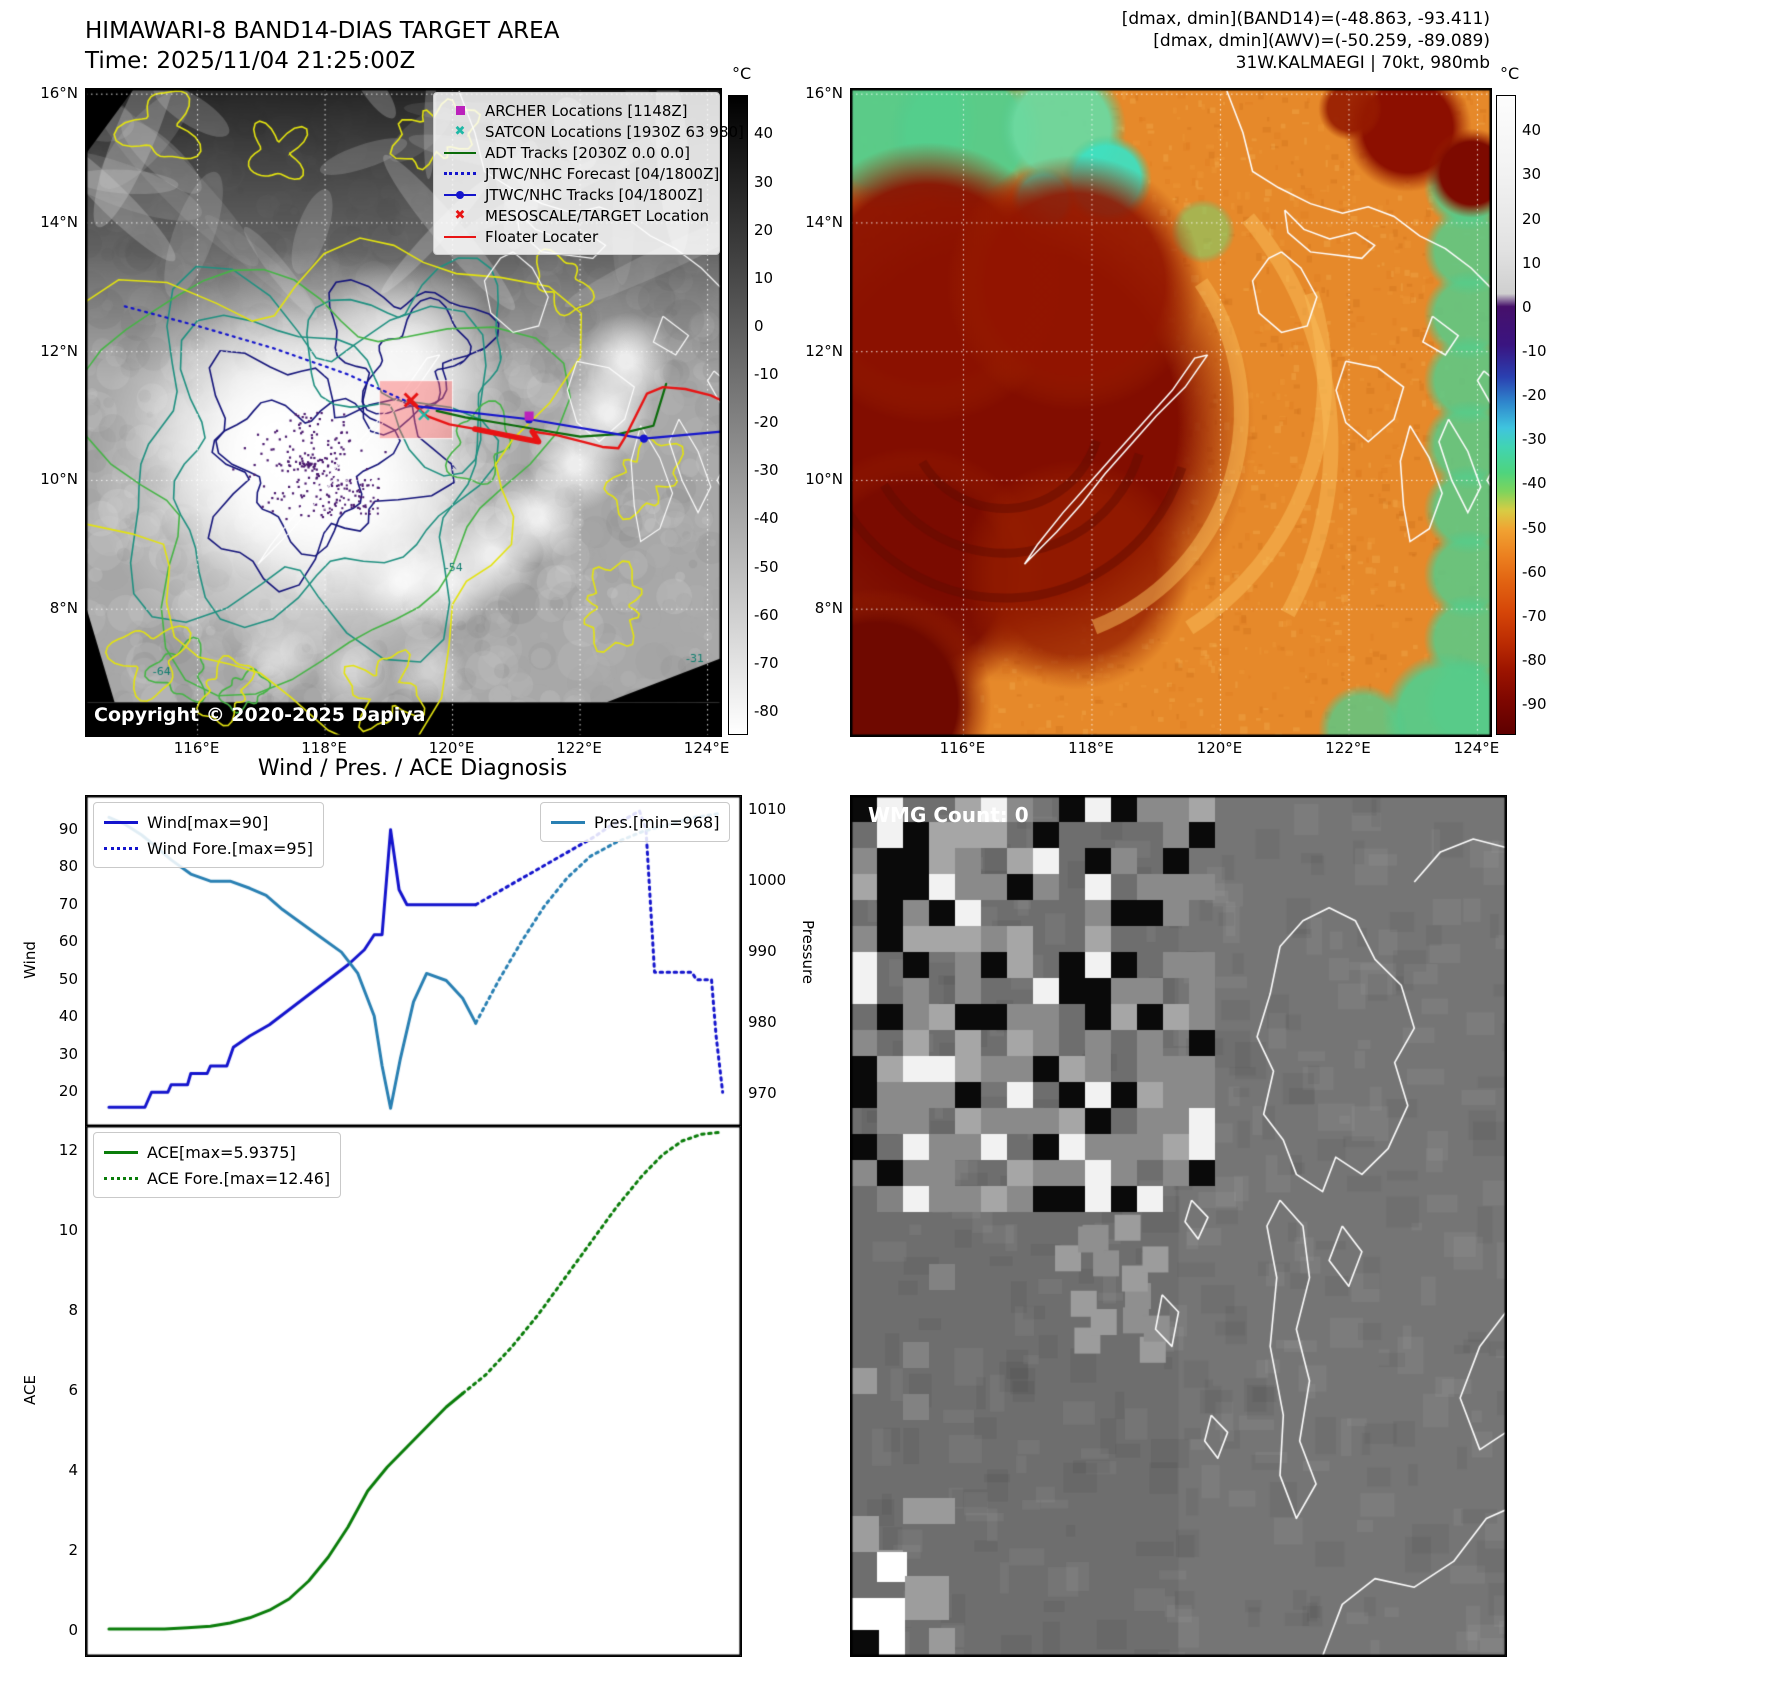  I want to click on awv-lat-tick-label: 10°N, so click(824, 479).